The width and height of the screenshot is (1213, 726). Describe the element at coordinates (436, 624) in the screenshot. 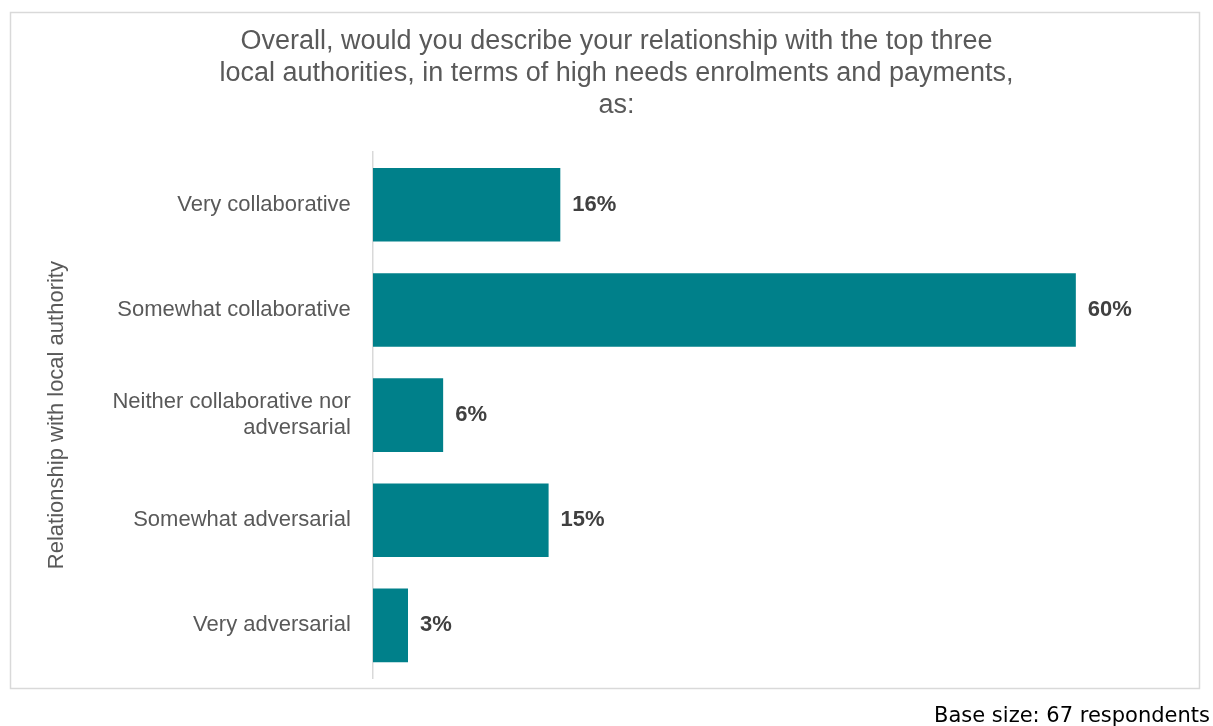

I see `data-label: 3%` at that location.